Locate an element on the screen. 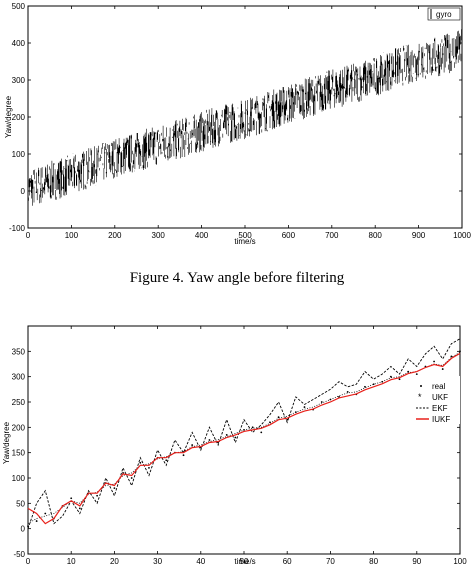 The height and width of the screenshot is (567, 474). figure-caption: Figure 4. Yaw angle before filtering is located at coordinates (237, 278).